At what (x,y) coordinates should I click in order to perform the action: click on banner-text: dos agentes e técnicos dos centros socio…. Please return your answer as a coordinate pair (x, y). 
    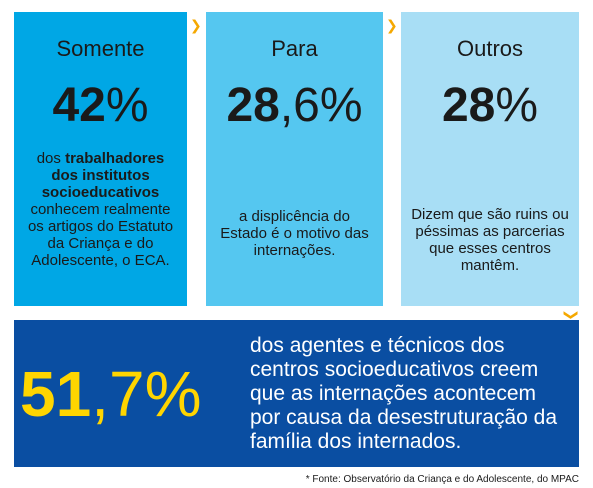
    Looking at the image, I should click on (404, 393).